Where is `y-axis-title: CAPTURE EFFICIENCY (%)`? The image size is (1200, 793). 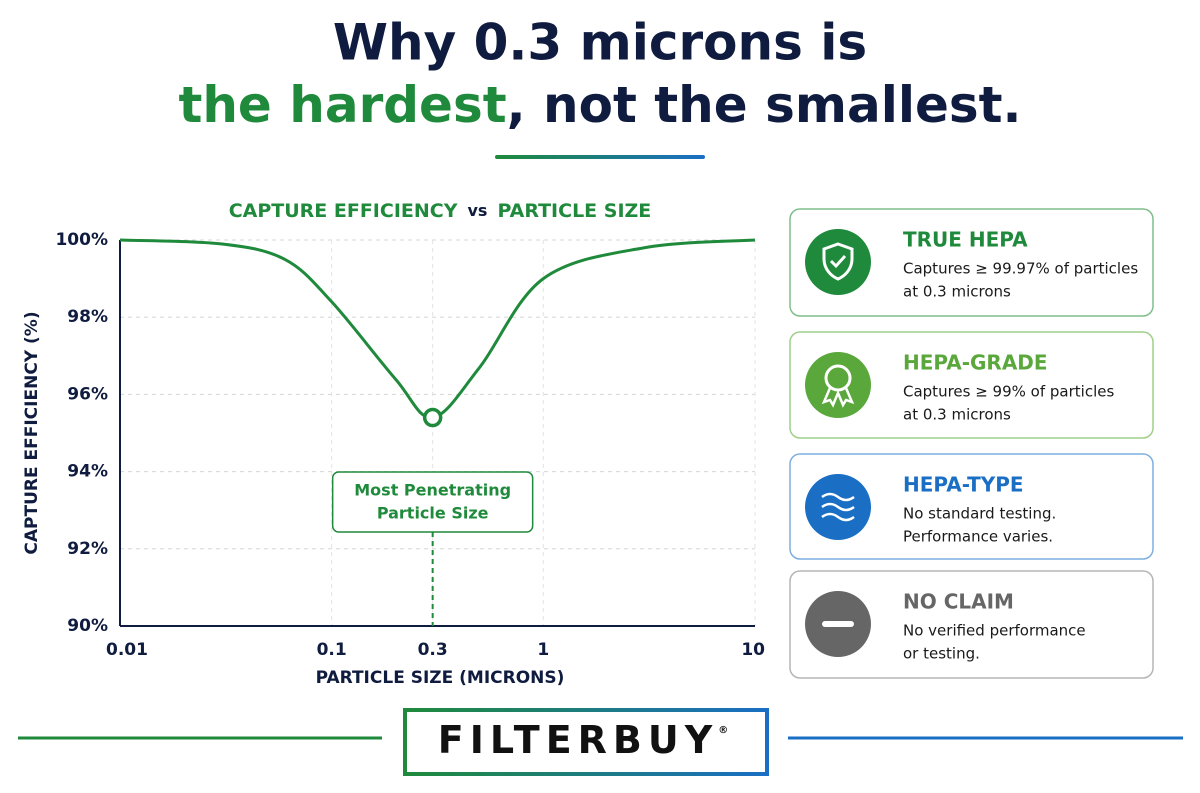
y-axis-title: CAPTURE EFFICIENCY (%) is located at coordinates (32, 432).